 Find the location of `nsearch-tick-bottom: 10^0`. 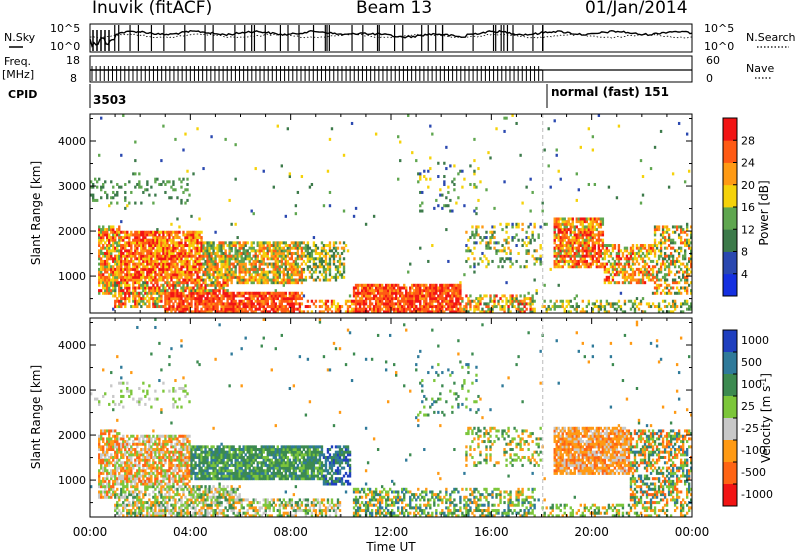

nsearch-tick-bottom: 10^0 is located at coordinates (719, 46).